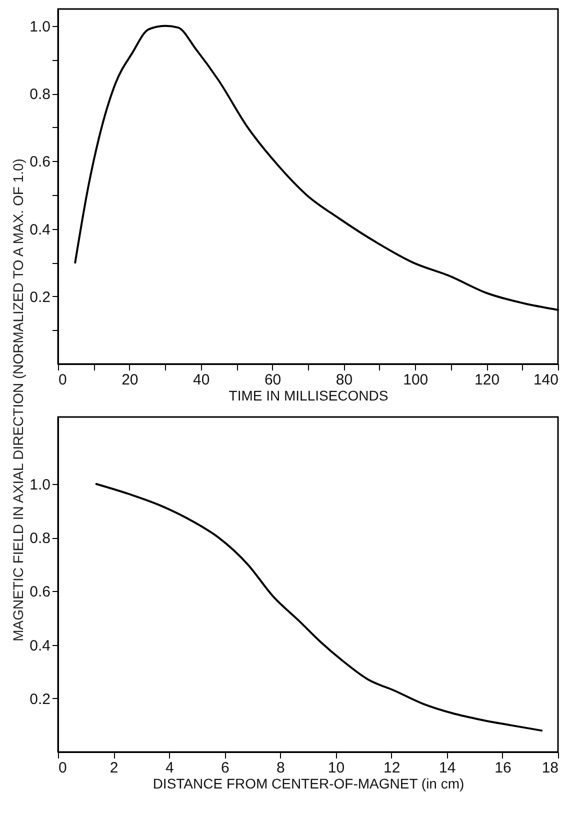  I want to click on x-tick-label: 100, so click(415, 380).